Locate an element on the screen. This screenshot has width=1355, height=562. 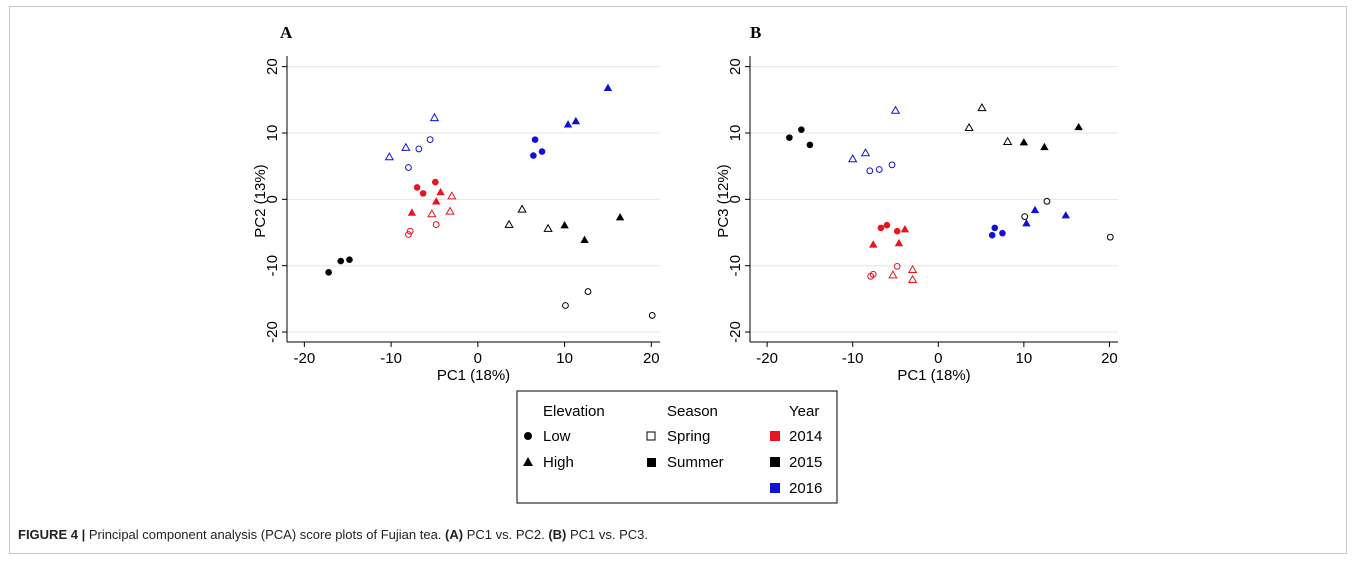
x-tick-label: 0 is located at coordinates (938, 358).